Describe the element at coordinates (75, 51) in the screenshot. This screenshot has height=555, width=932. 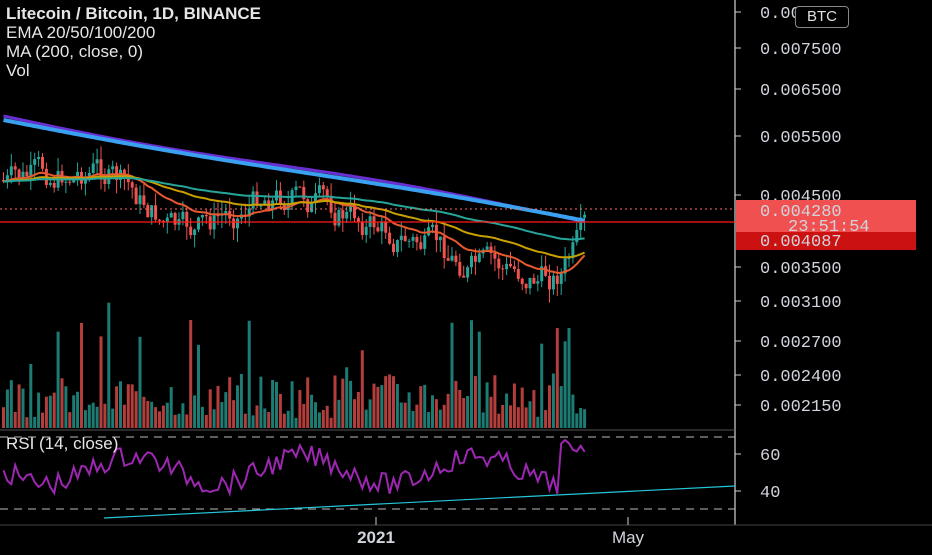
I see `ma-legend: MA (200, close, 0)` at that location.